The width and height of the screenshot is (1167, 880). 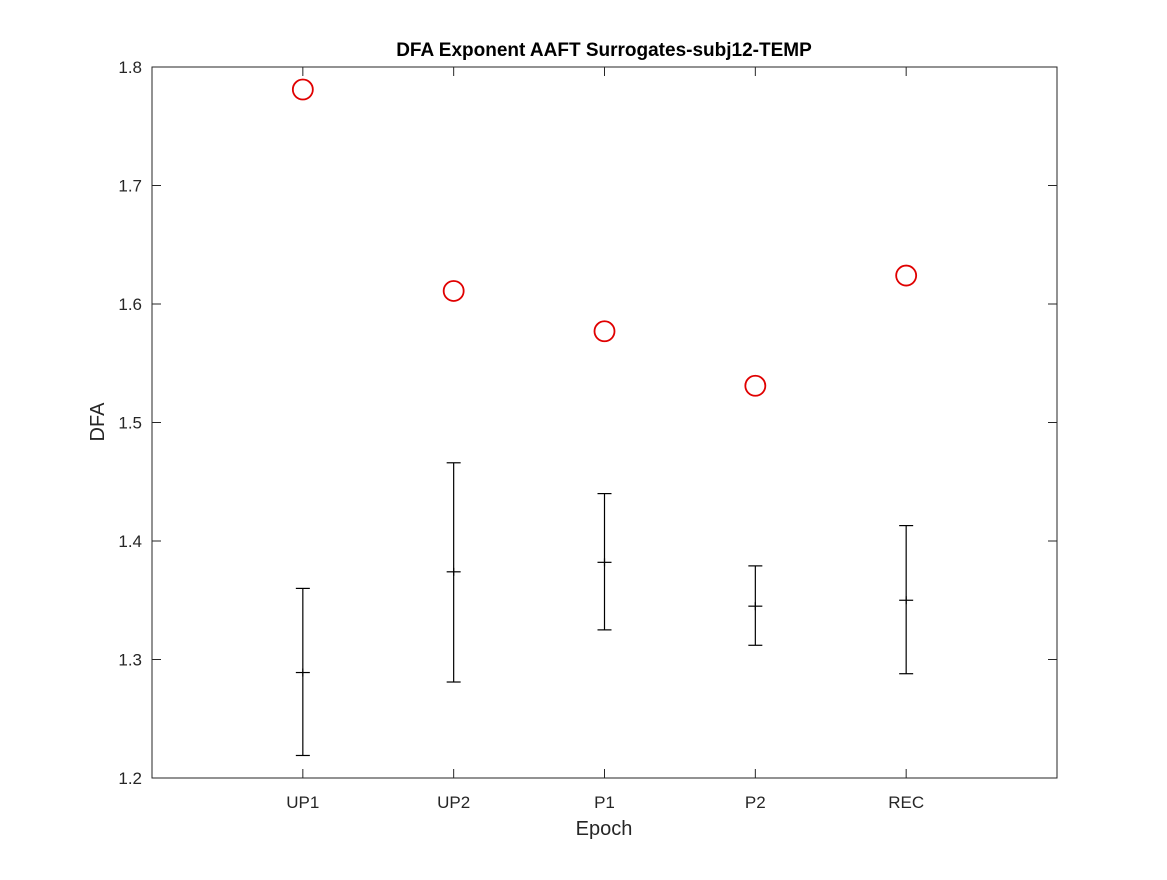 What do you see at coordinates (130, 778) in the screenshot?
I see `y-tick-label: 1.2` at bounding box center [130, 778].